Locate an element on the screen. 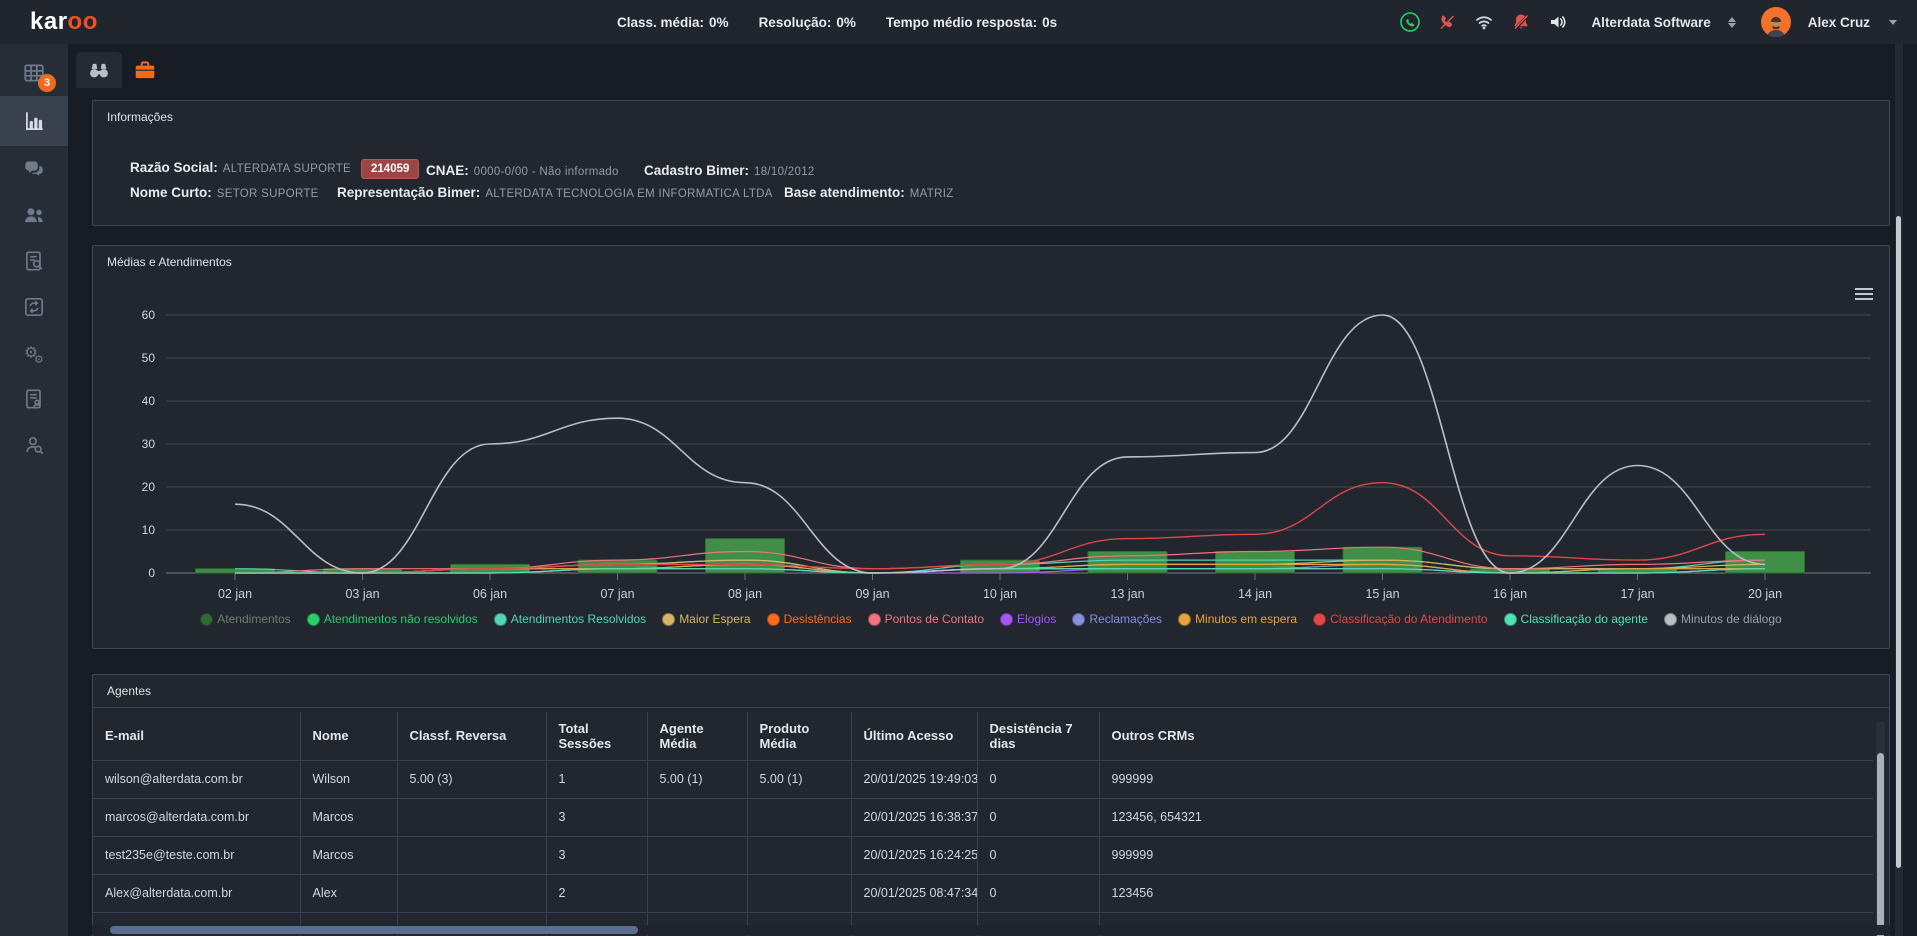 The height and width of the screenshot is (936, 1917). svg-text: 08 jan is located at coordinates (745, 594).